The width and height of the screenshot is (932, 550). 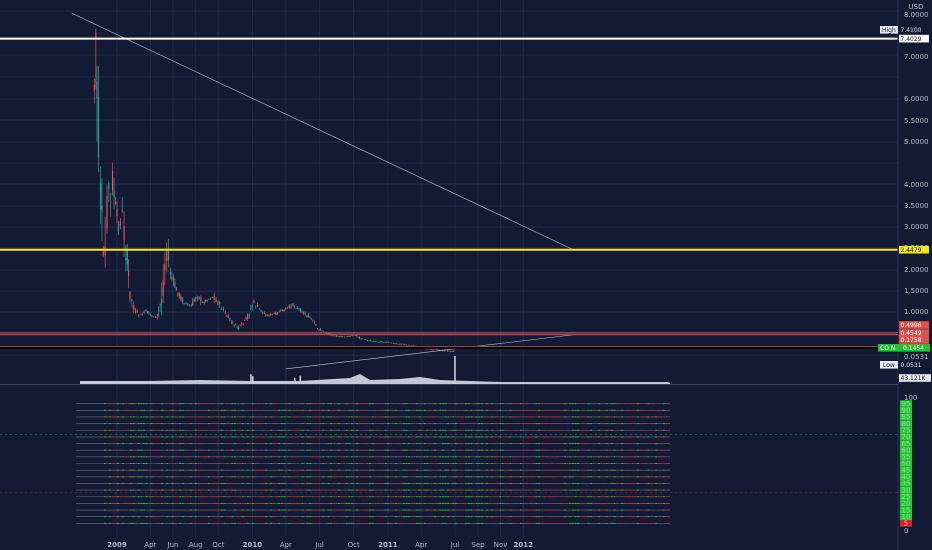 I want to click on high-value: 7.4100, so click(x=911, y=30).